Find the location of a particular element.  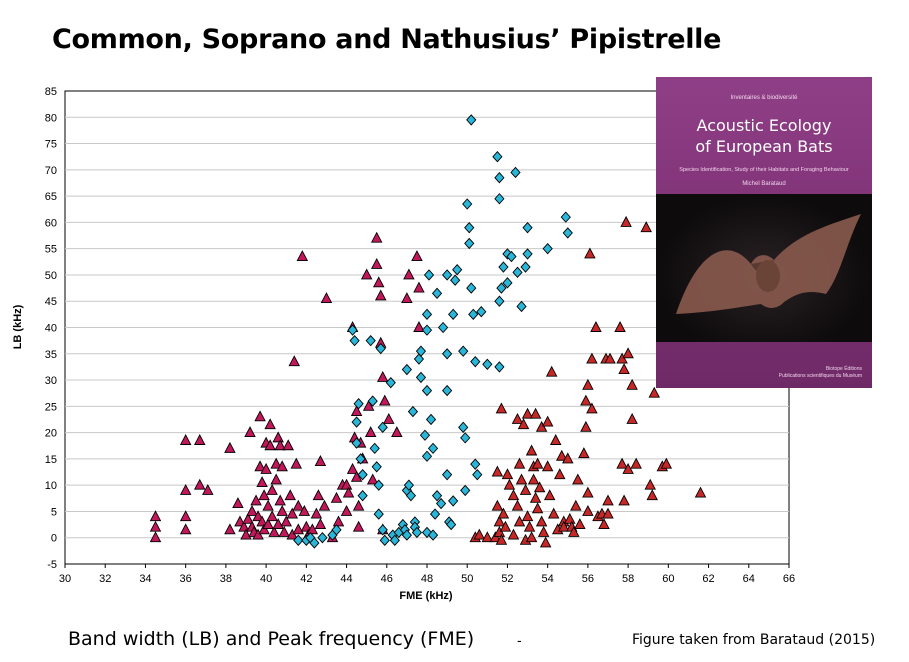

y-tick-label: 50 is located at coordinates (51, 276).